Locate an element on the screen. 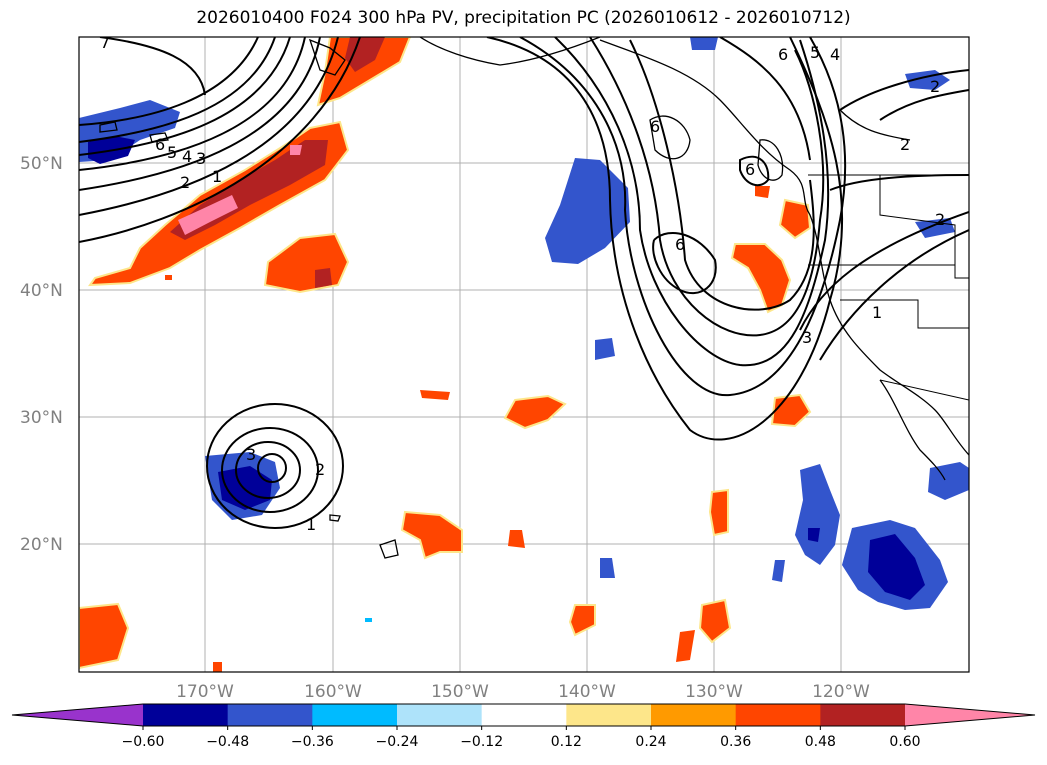 The width and height of the screenshot is (1047, 765). colorbar-tick-label: −0.48 is located at coordinates (227, 742).